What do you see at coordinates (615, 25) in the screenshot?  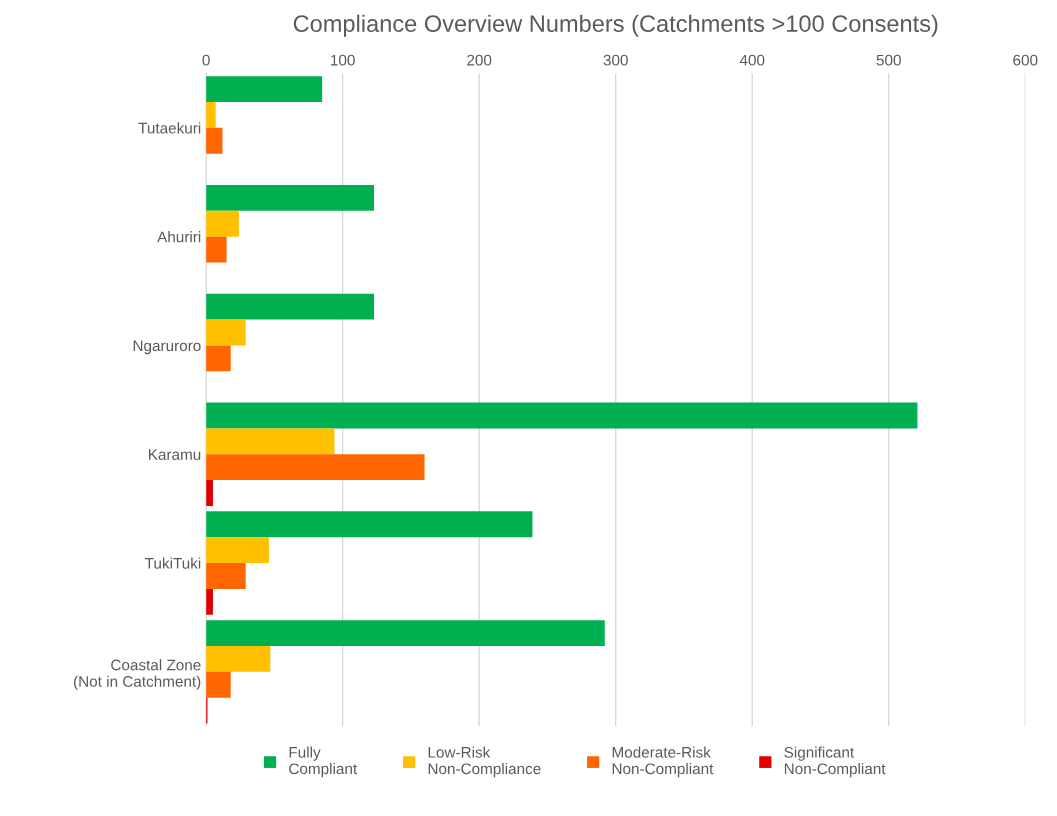 I see `chart-title: Compliance Overview Numbers (Catchments >100 Consents)` at bounding box center [615, 25].